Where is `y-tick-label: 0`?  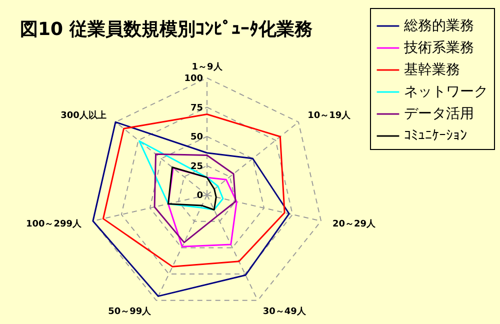
y-tick-label: 0 is located at coordinates (199, 196).